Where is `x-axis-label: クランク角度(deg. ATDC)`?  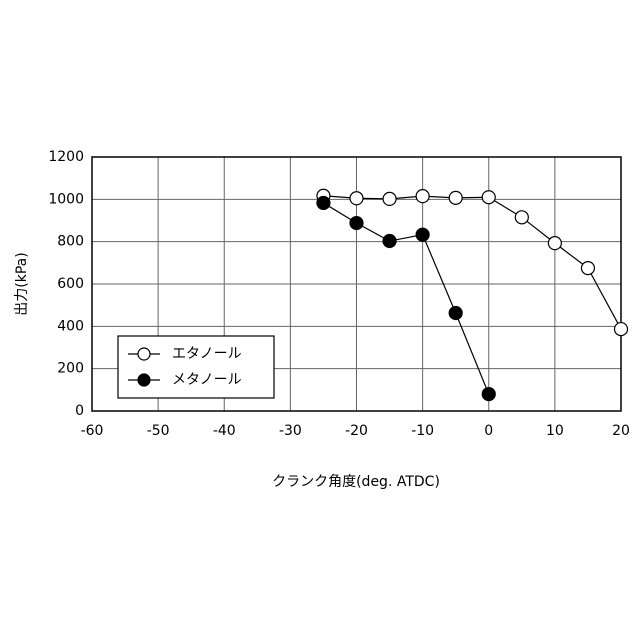 x-axis-label: クランク角度(deg. ATDC) is located at coordinates (356, 482).